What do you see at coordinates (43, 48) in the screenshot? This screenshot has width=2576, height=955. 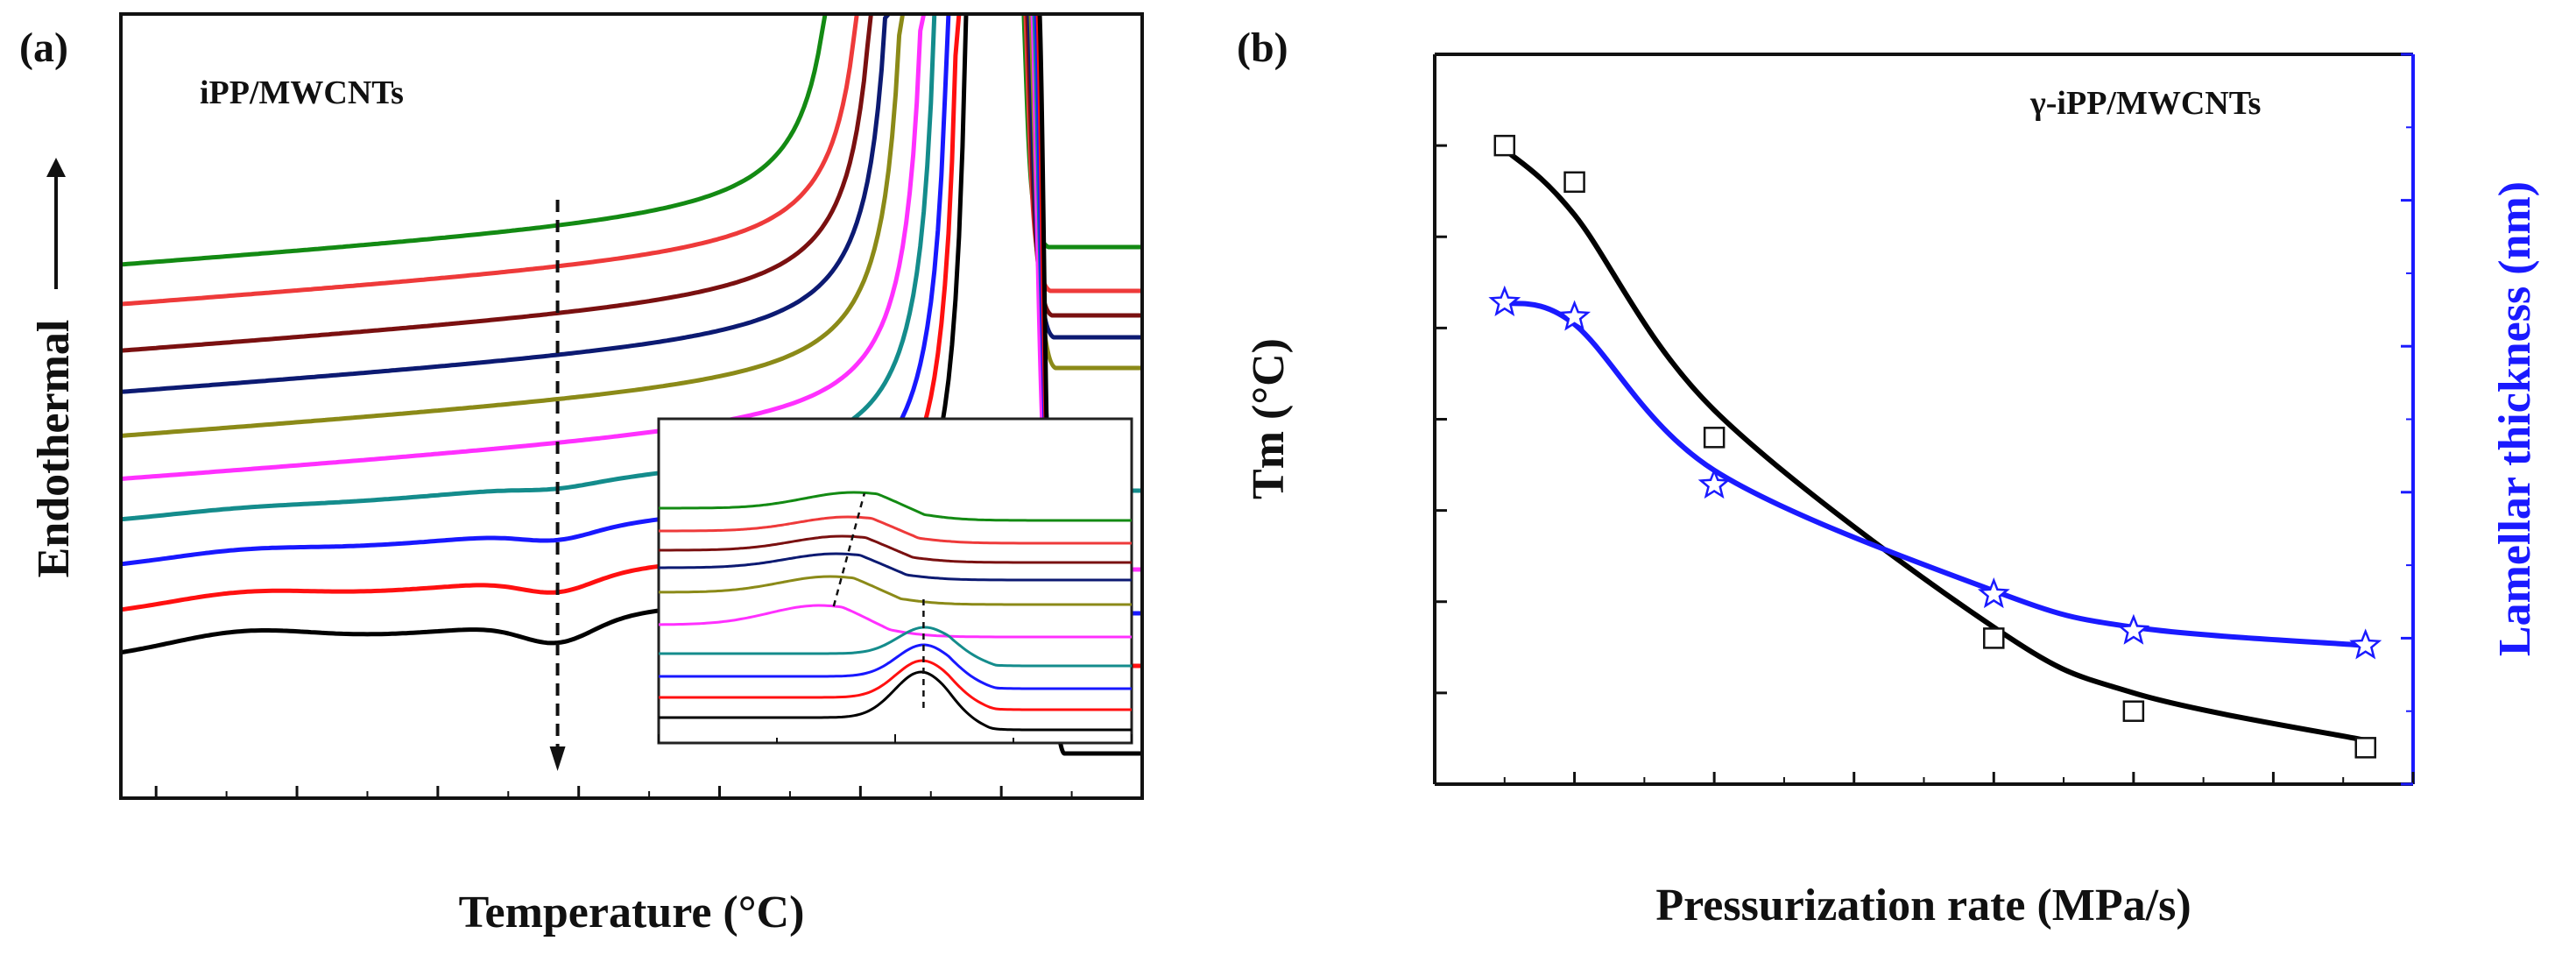 I see `panel-a-label: (a)` at bounding box center [43, 48].